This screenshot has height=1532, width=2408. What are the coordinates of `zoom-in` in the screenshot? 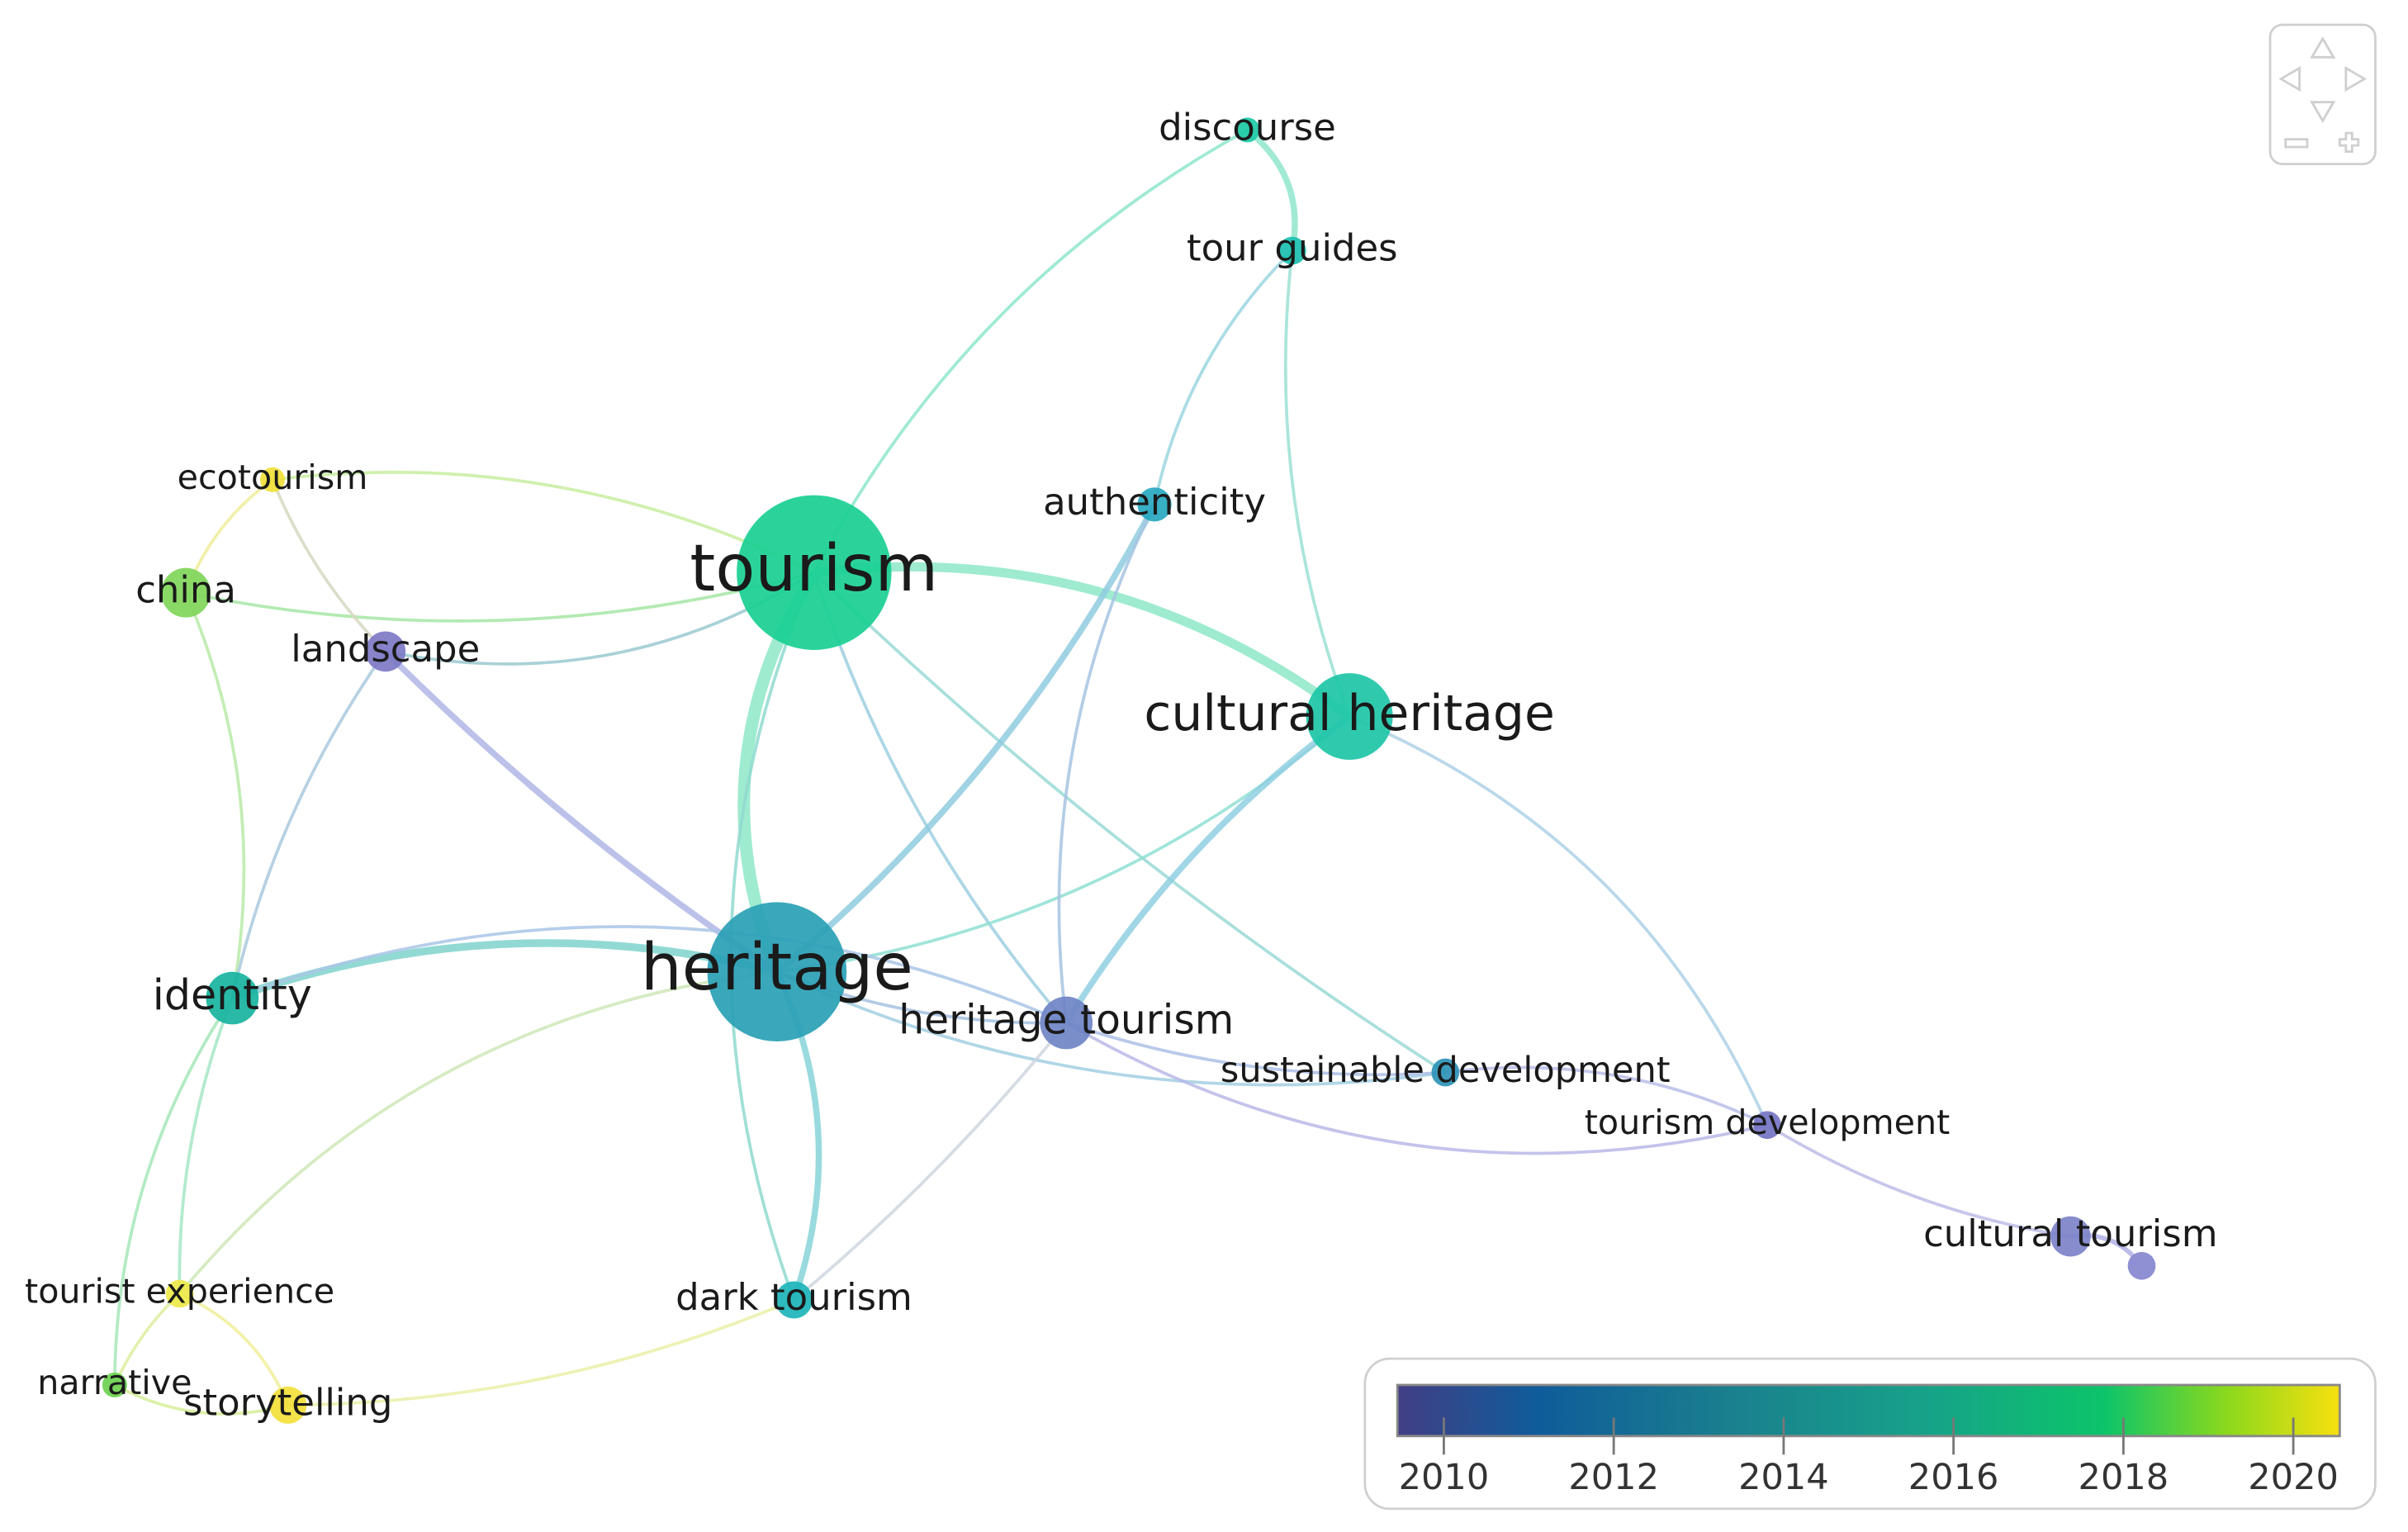 It's located at (2349, 142).